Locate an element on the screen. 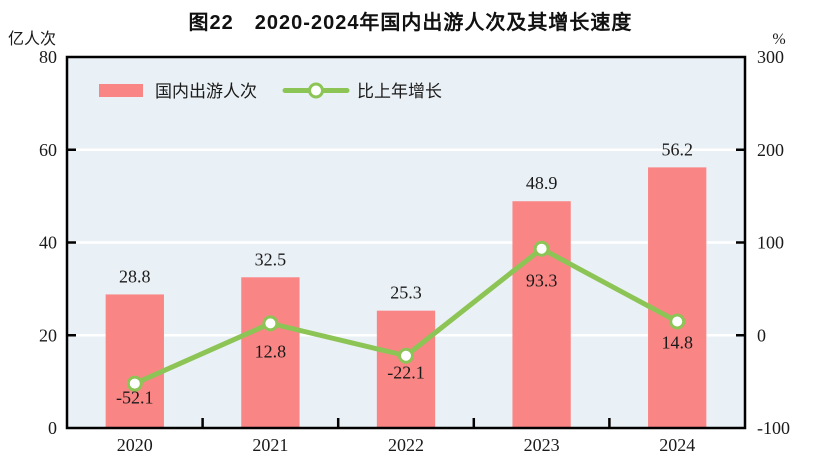 The width and height of the screenshot is (821, 464). bar-2022 is located at coordinates (406, 369).